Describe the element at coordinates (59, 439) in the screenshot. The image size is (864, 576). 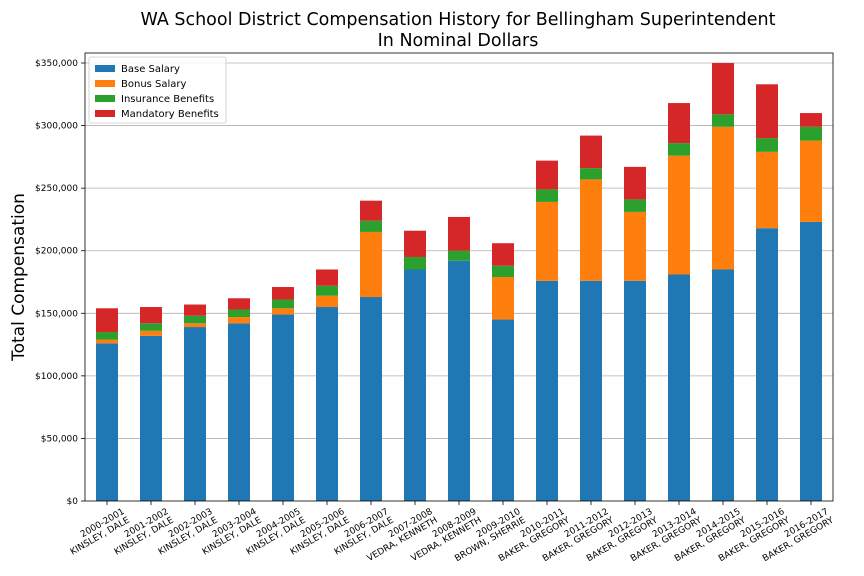
I see `y-tick-label: $50,000` at that location.